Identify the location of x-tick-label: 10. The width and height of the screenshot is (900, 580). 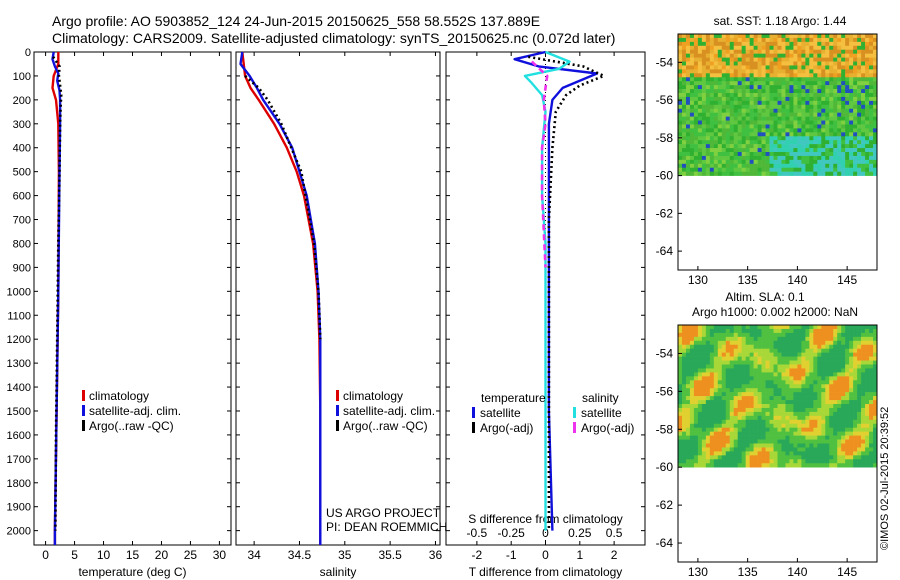
(104, 555).